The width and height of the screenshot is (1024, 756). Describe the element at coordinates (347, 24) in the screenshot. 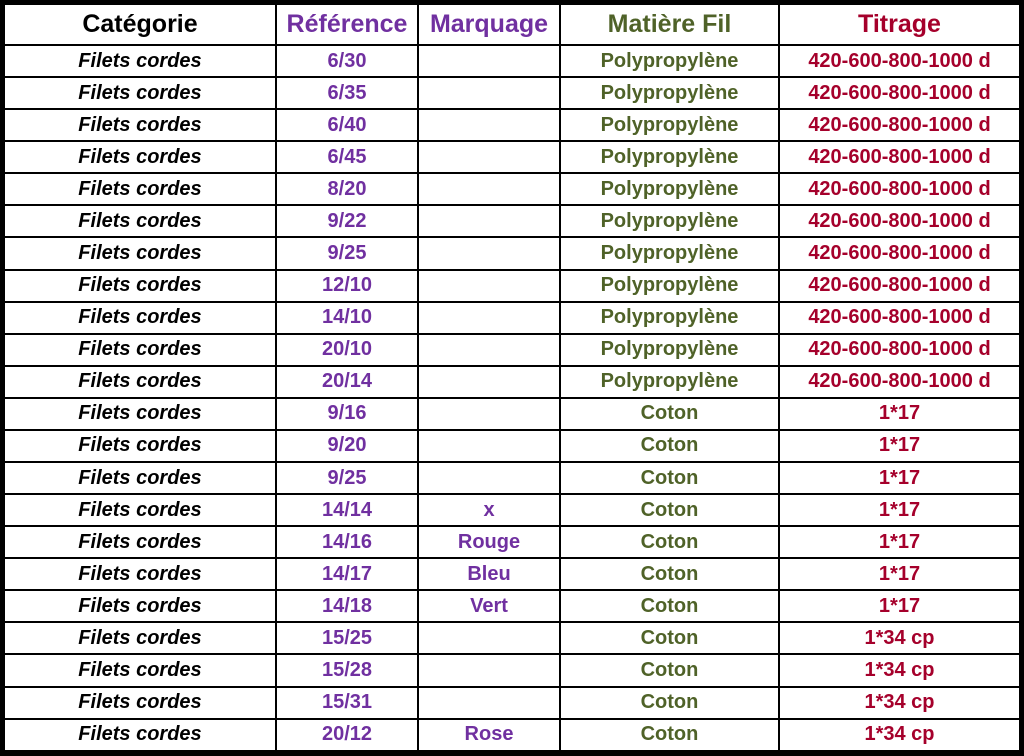

I see `header-reference: Référence` at that location.